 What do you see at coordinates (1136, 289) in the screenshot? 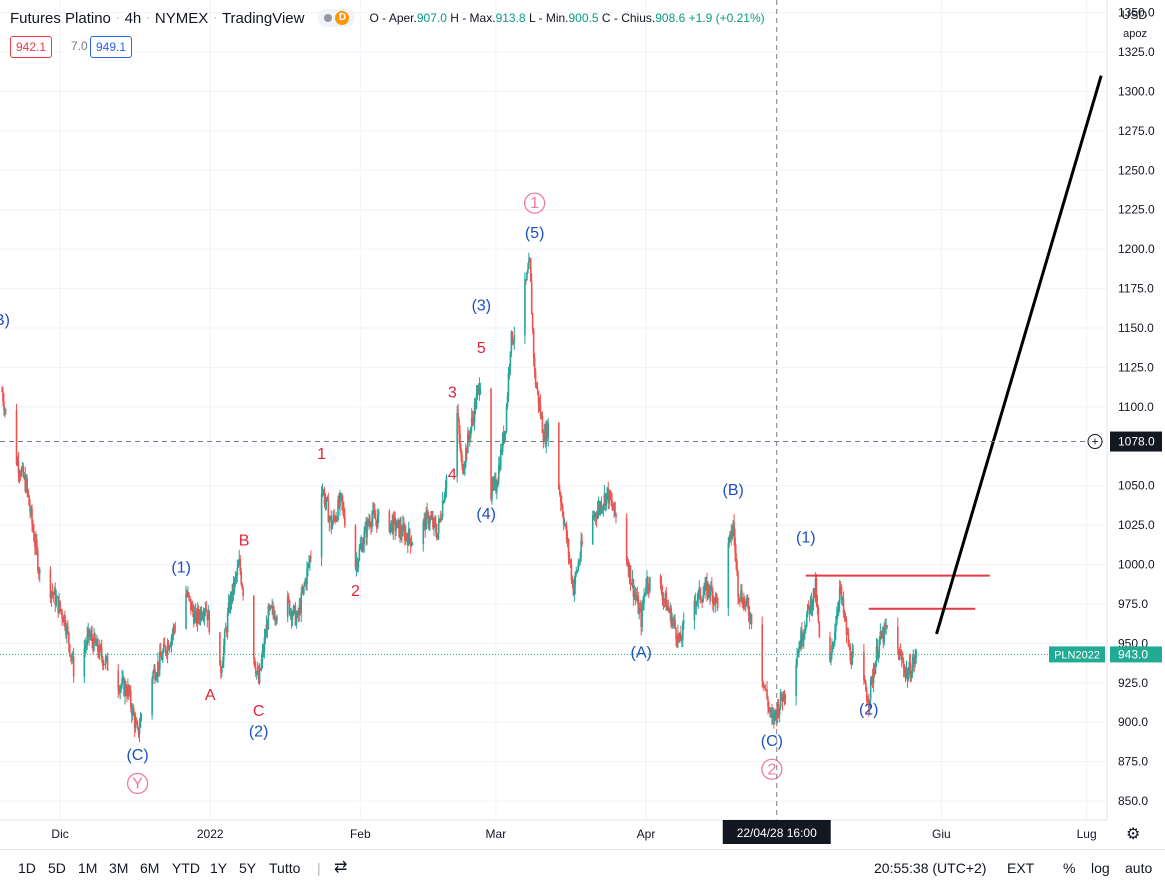
I see `price-tick-label: 1175.0` at bounding box center [1136, 289].